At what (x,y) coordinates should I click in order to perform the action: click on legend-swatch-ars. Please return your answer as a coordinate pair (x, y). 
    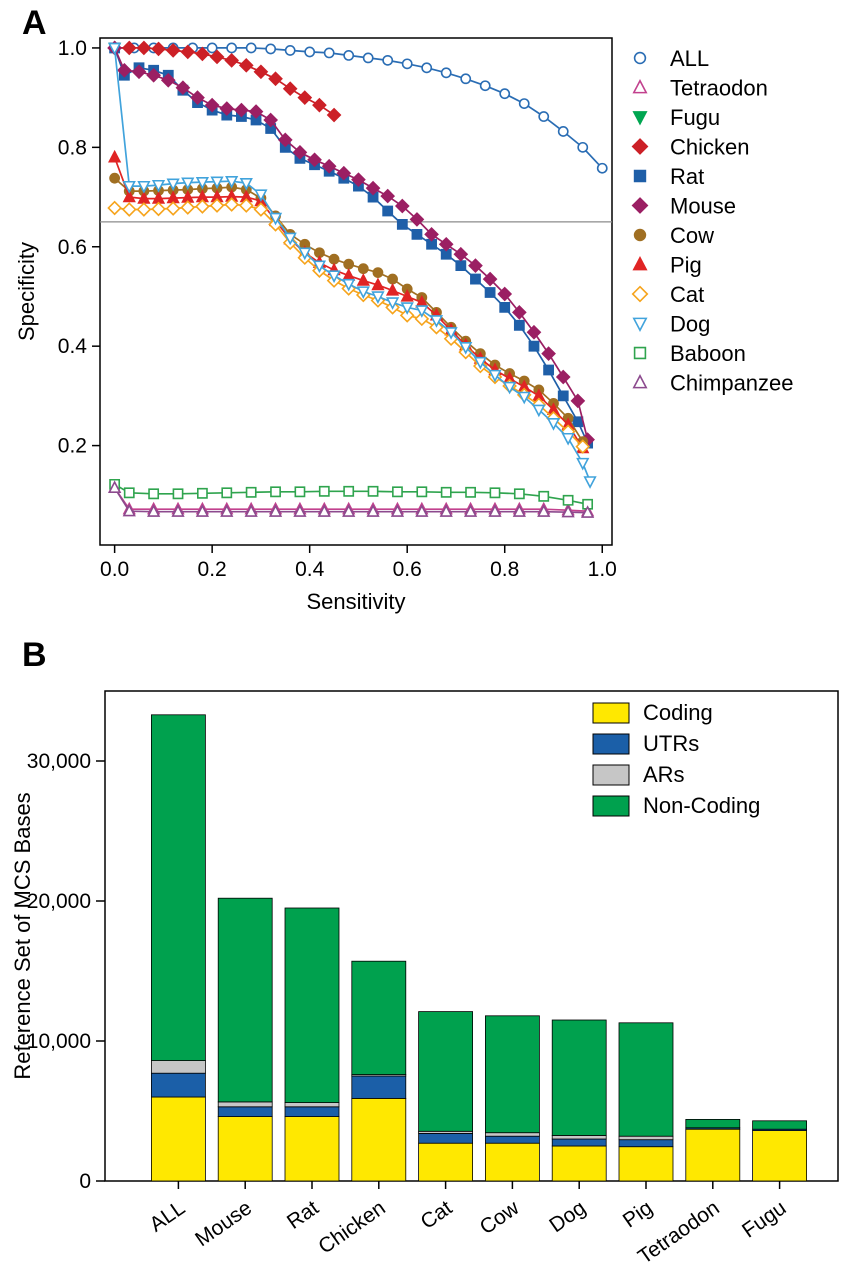
    Looking at the image, I should click on (611, 775).